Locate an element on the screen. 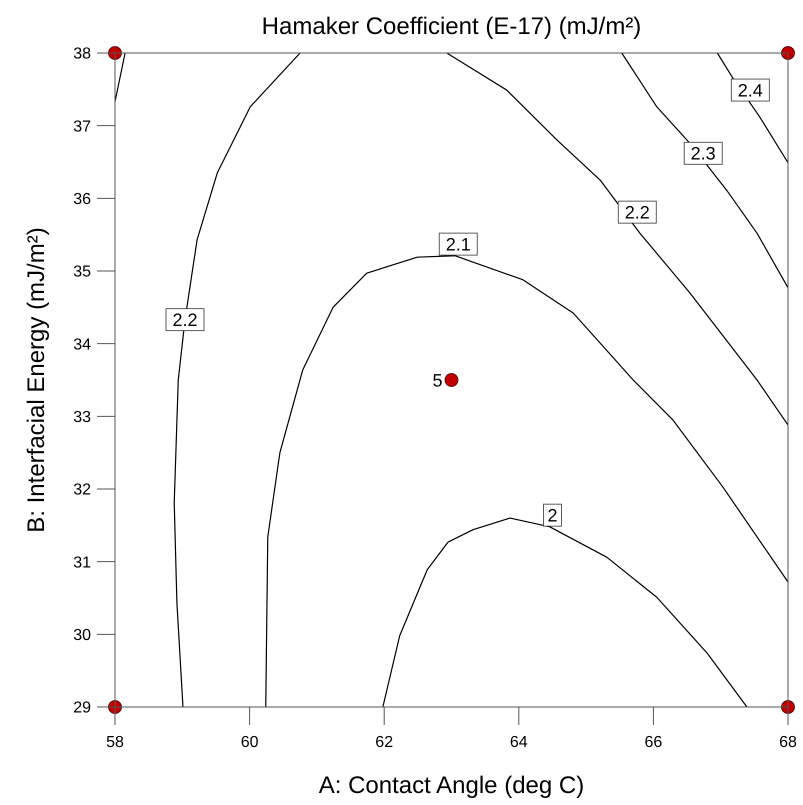 This screenshot has width=803, height=805. annotation: 2.1 is located at coordinates (458, 244).